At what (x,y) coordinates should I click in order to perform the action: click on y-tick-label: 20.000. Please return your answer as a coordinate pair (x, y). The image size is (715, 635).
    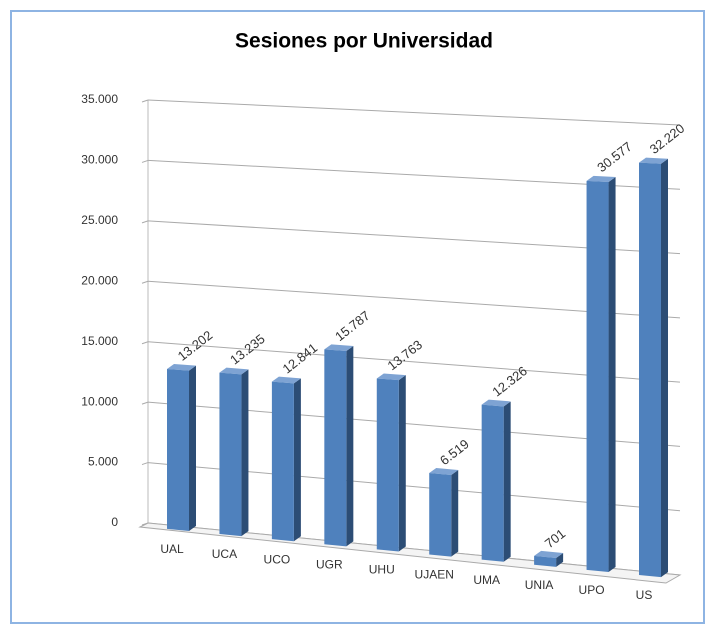
    Looking at the image, I should click on (99, 280).